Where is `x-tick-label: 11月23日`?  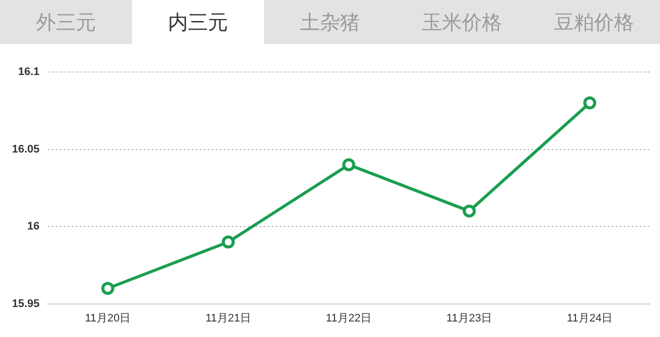 x-tick-label: 11月23日 is located at coordinates (469, 318).